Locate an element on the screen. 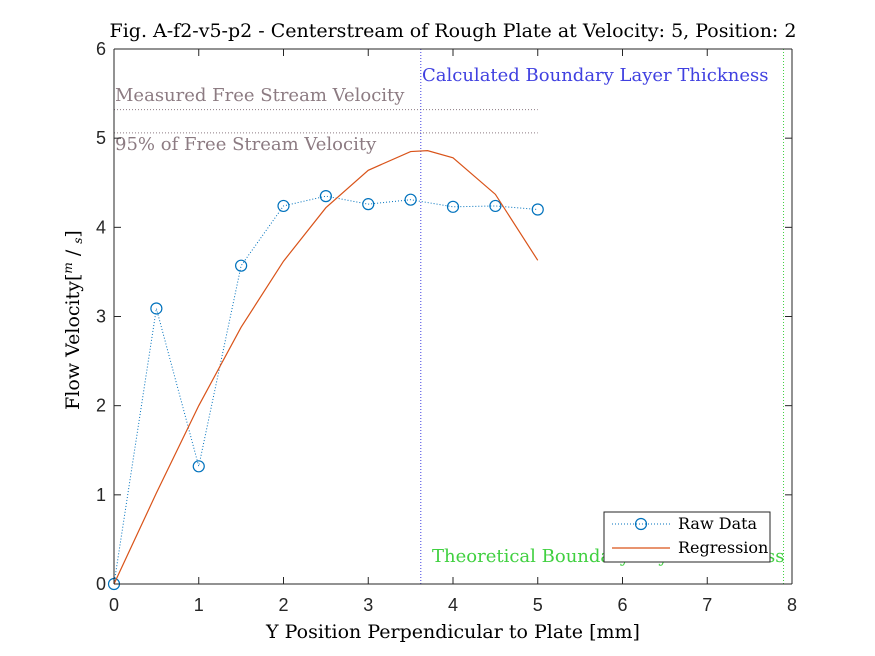 The image size is (875, 656). y-axis-label-unit-num: m is located at coordinates (68, 267).